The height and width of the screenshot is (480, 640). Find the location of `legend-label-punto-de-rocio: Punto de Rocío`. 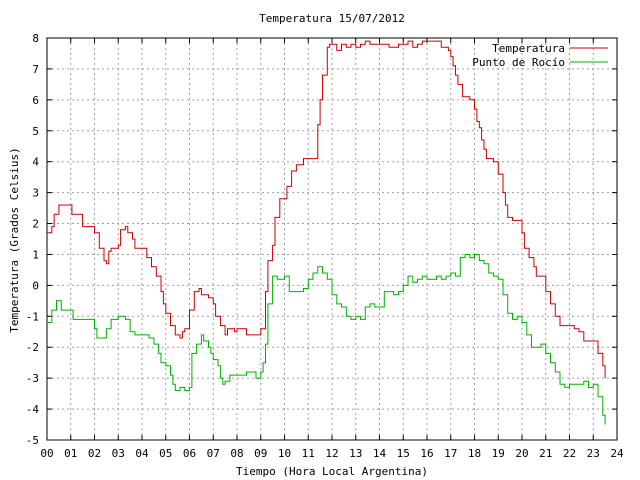

legend-label-punto-de-rocio: Punto de Rocío is located at coordinates (518, 62).